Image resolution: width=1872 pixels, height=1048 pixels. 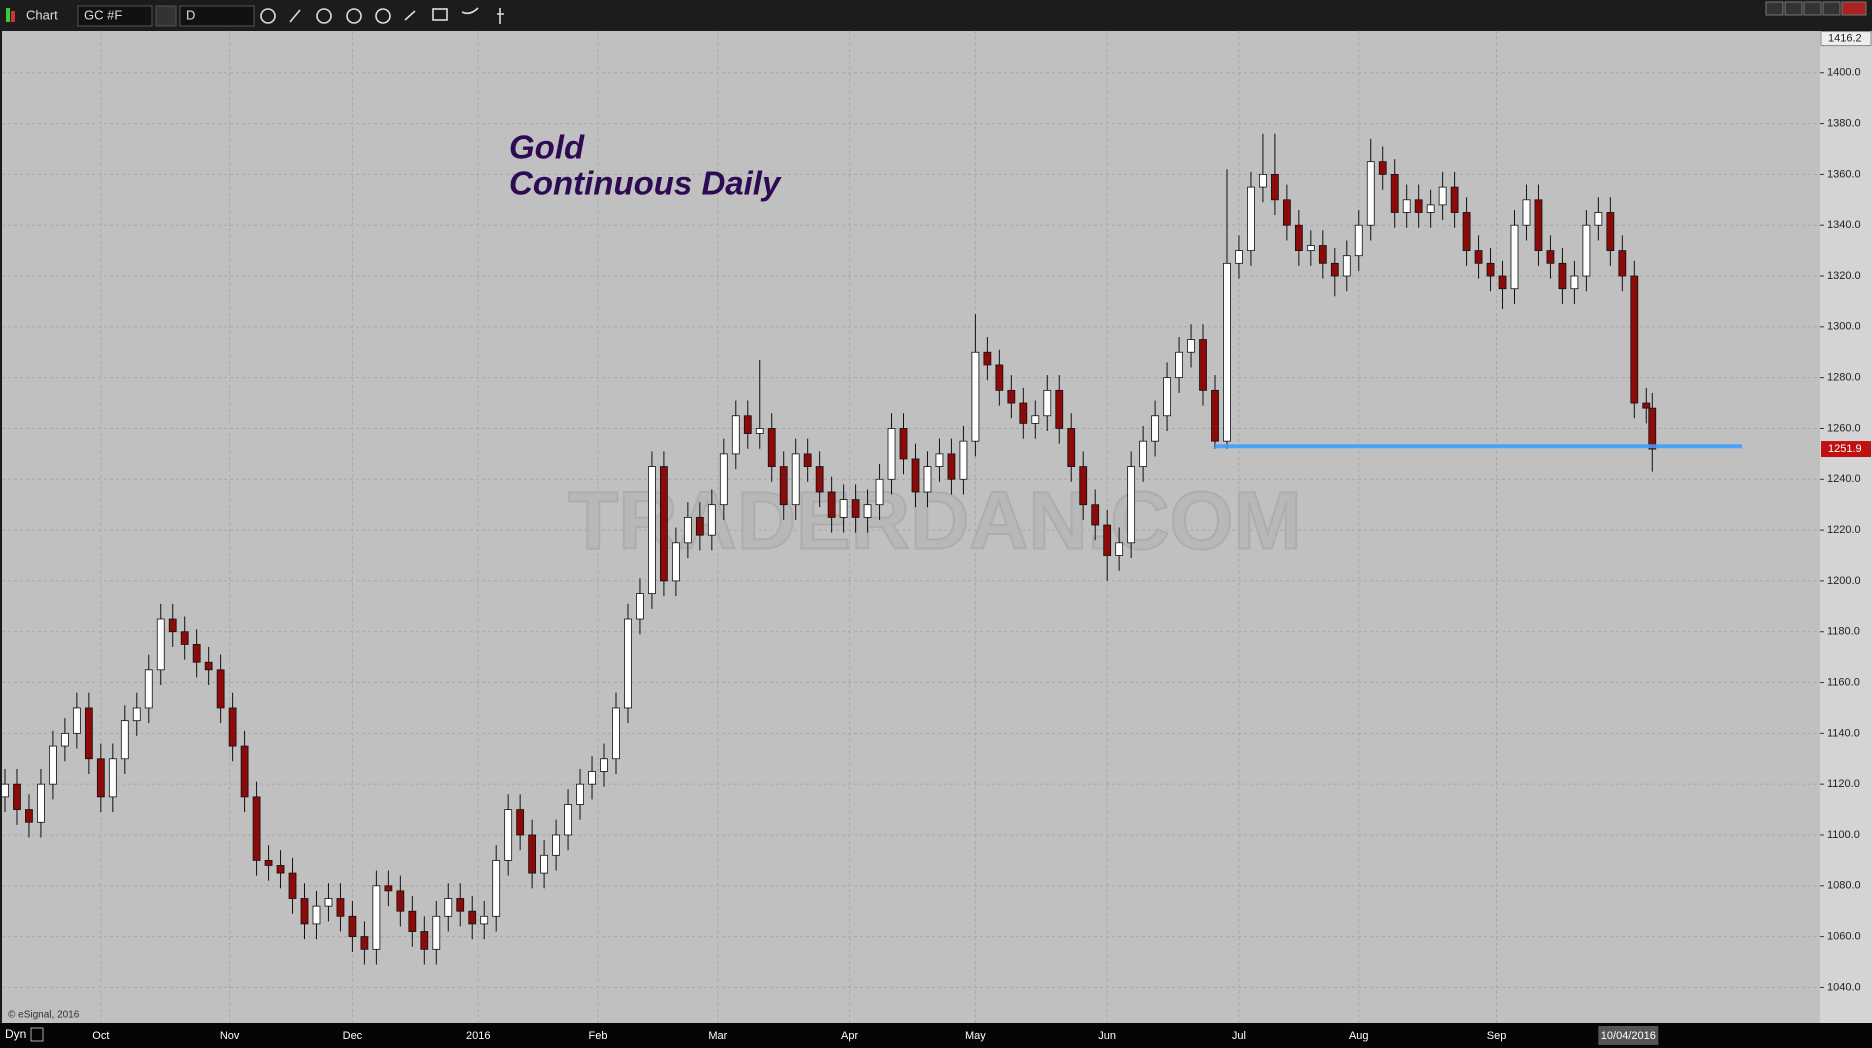 I want to click on x-tick-label: Aug, so click(x=1359, y=1036).